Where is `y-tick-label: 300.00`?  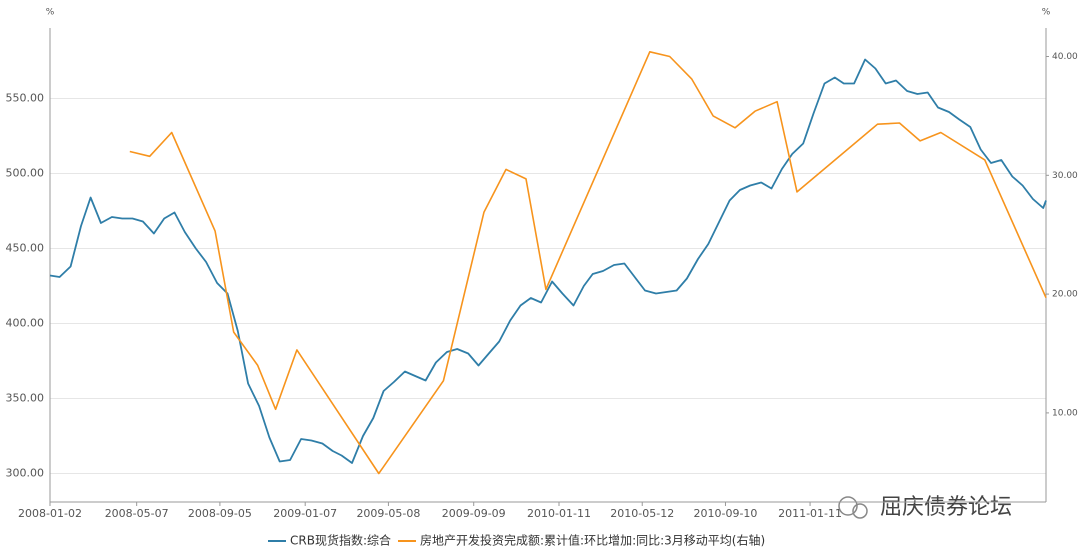
y-tick-label: 300.00 is located at coordinates (25, 473).